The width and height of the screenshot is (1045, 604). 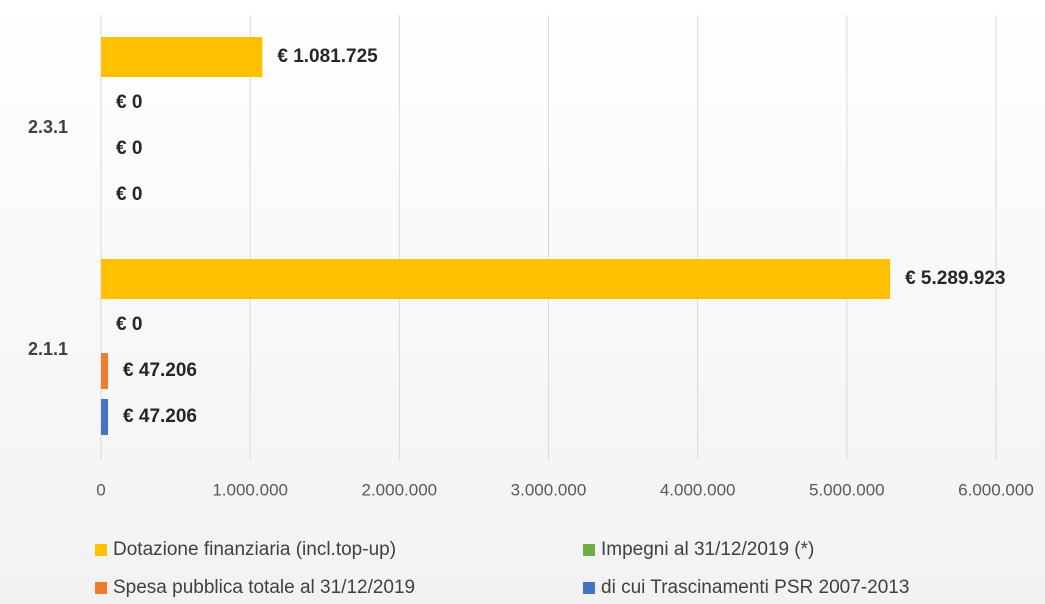 I want to click on legend-label: Spesa pubblica totale al 31/12/2019, so click(x=264, y=587).